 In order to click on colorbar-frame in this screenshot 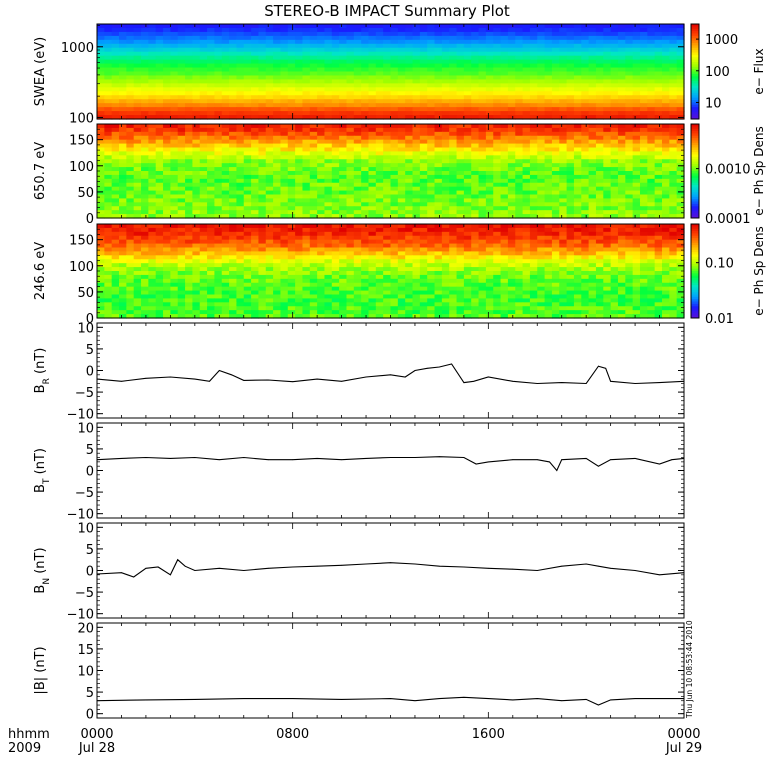, I will do `click(695, 171)`.